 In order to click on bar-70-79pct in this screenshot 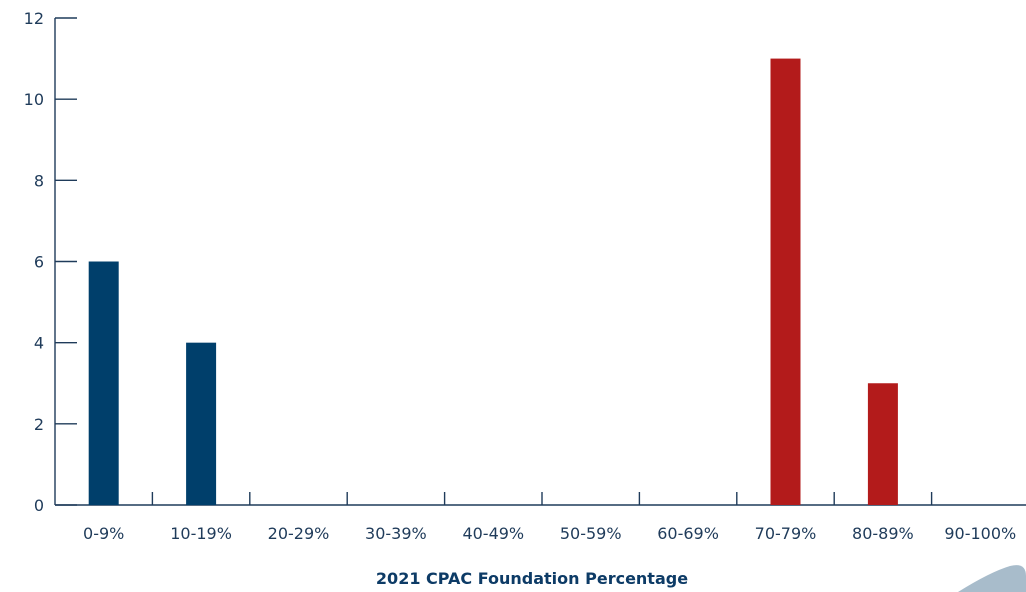, I will do `click(785, 281)`.